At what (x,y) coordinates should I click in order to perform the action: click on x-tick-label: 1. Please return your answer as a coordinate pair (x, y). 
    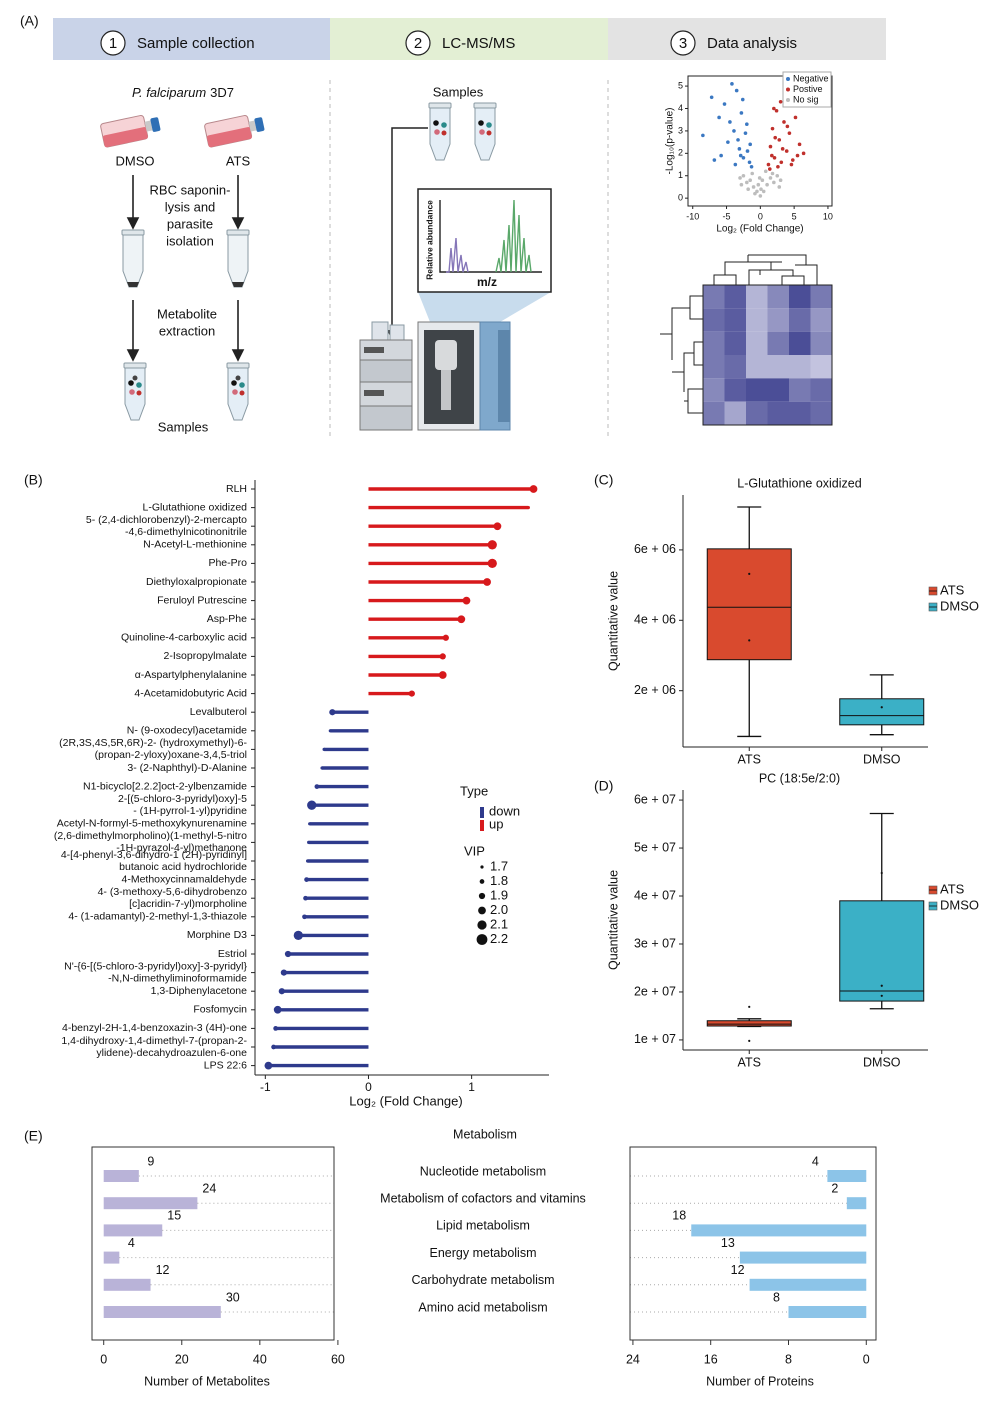
    Looking at the image, I should click on (471, 1087).